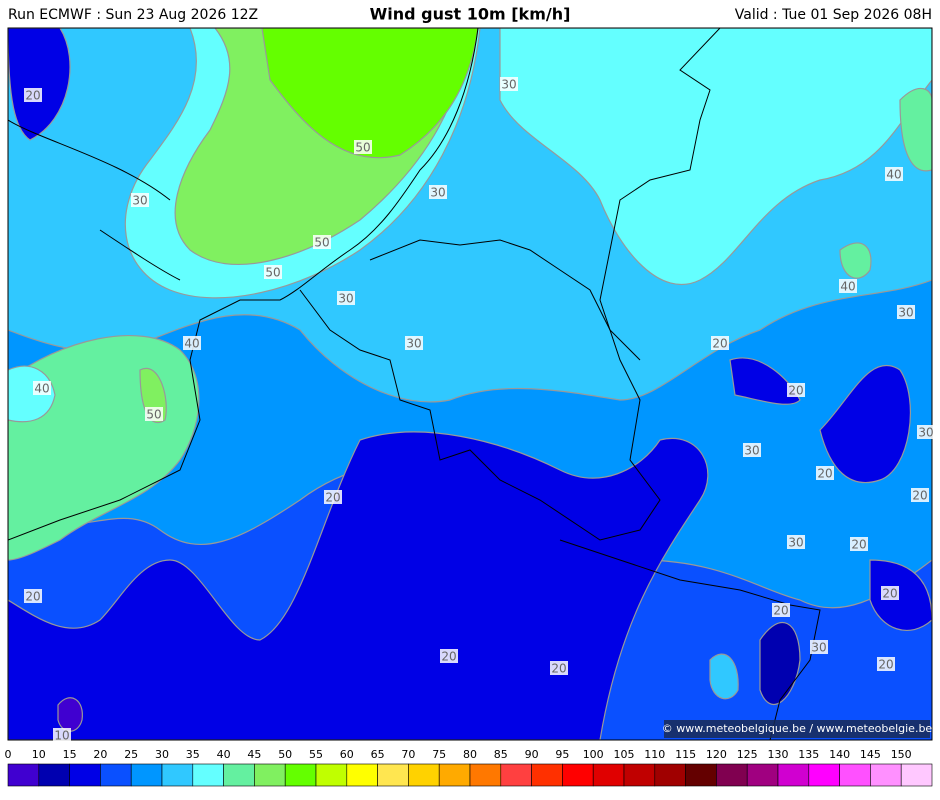  What do you see at coordinates (716, 754) in the screenshot?
I see `colorbar-tick-label: 120` at bounding box center [716, 754].